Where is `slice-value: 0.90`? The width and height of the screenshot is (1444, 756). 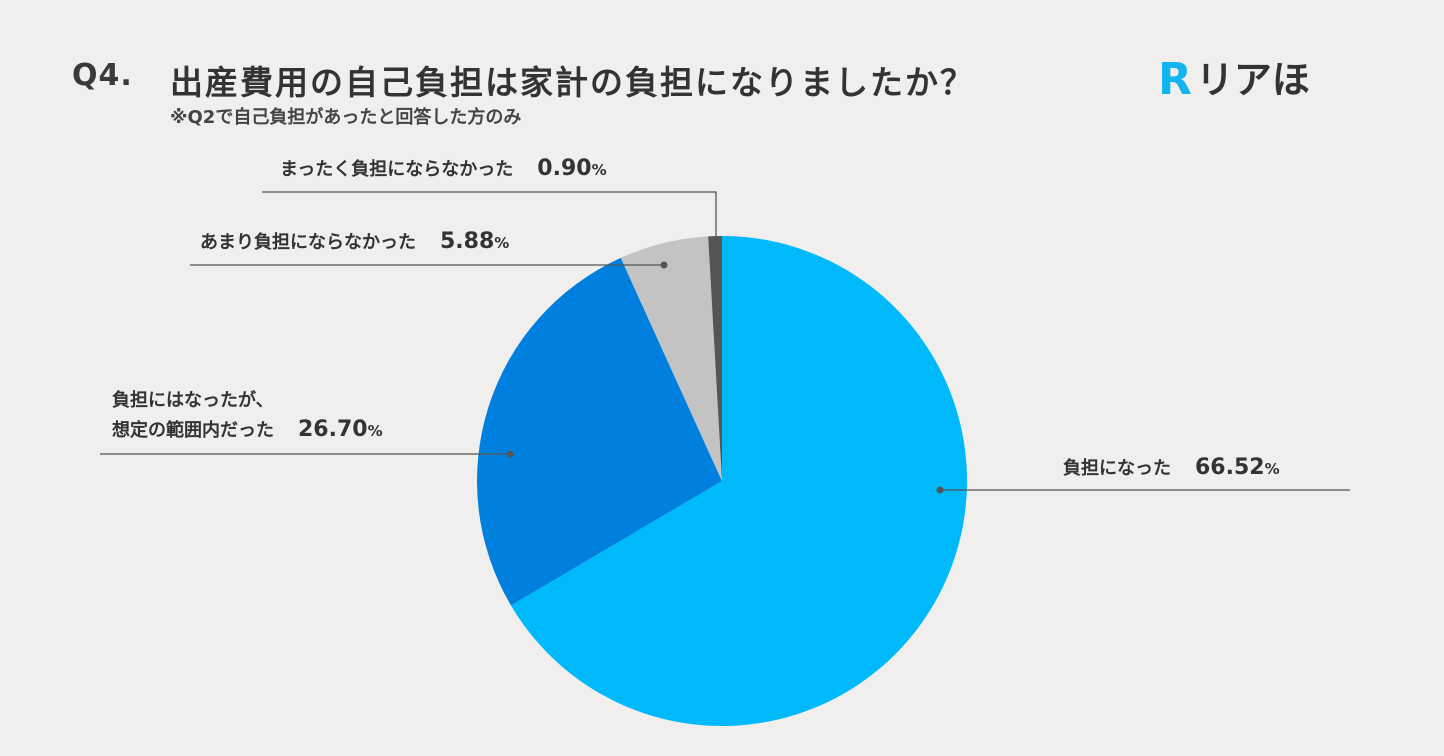 slice-value: 0.90 is located at coordinates (564, 168).